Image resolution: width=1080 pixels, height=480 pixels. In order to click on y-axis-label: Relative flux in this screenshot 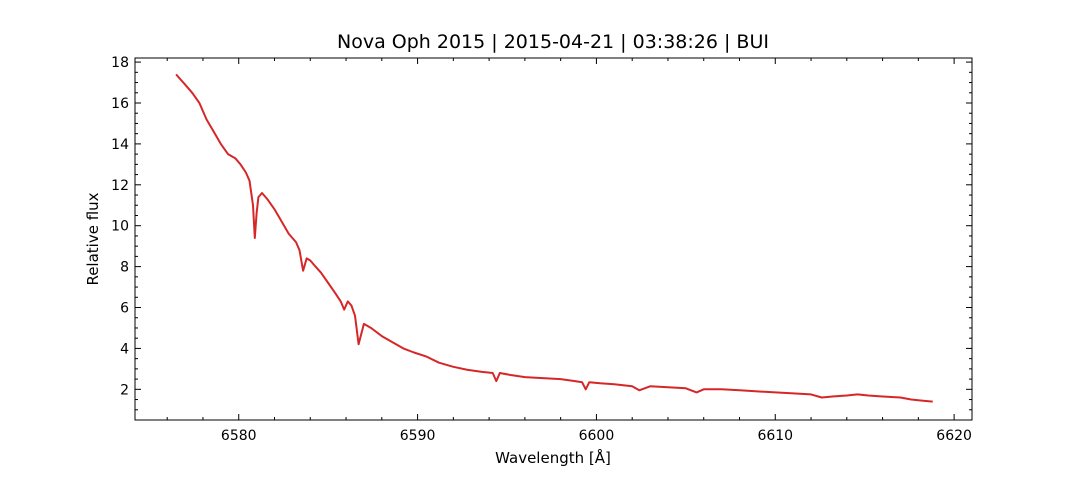, I will do `click(93, 238)`.